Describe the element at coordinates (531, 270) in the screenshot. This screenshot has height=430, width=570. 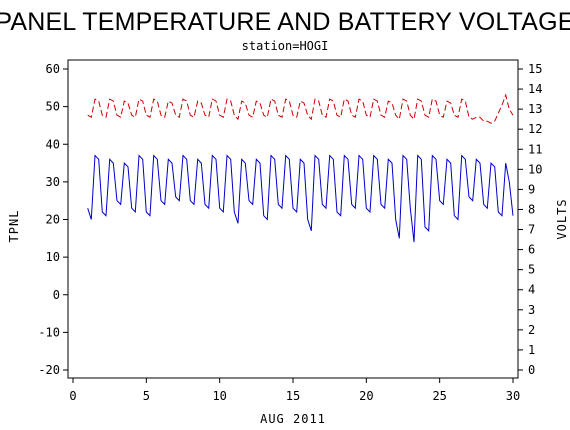
I see `y-right-tick-label: 5` at that location.